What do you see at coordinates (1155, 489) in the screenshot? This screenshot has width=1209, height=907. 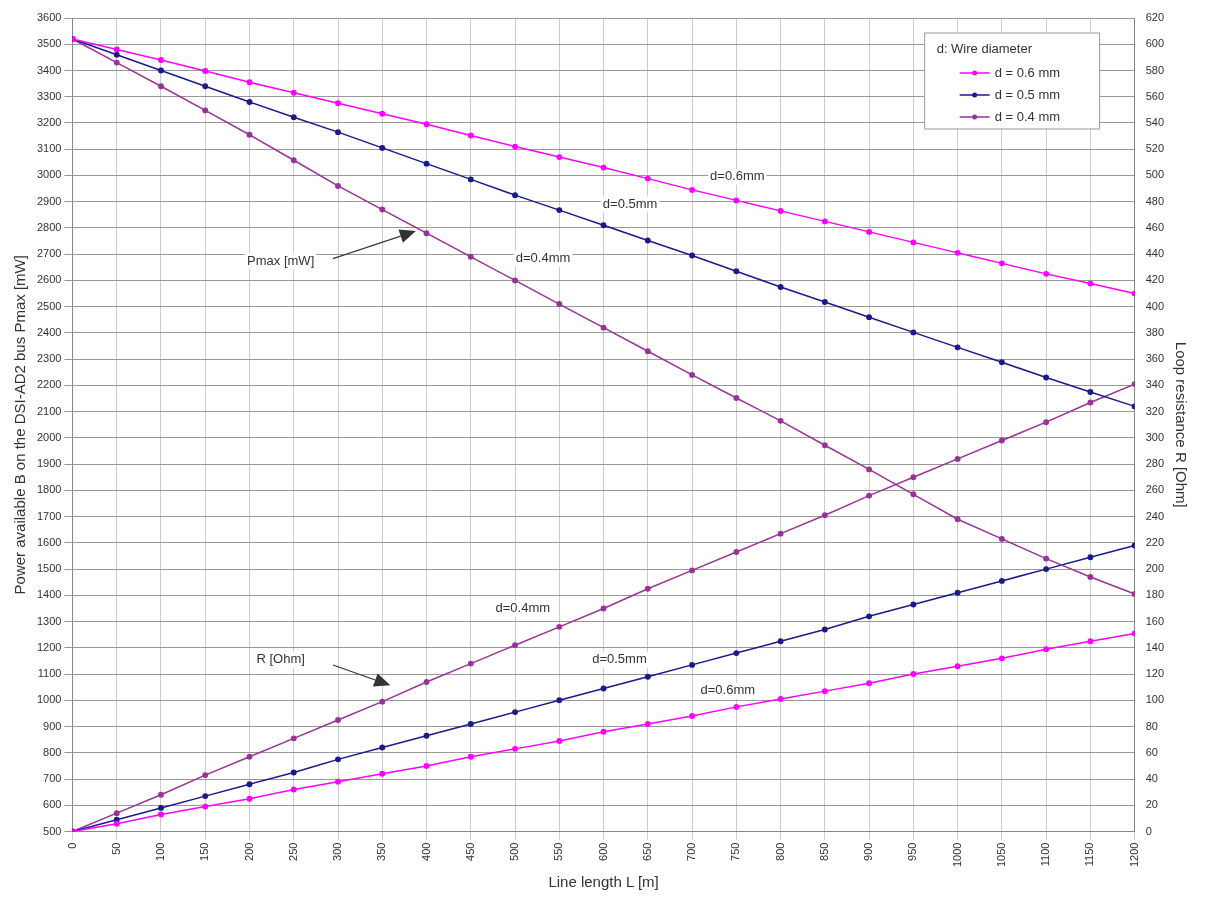 I see `y2-tick-label: 260` at bounding box center [1155, 489].